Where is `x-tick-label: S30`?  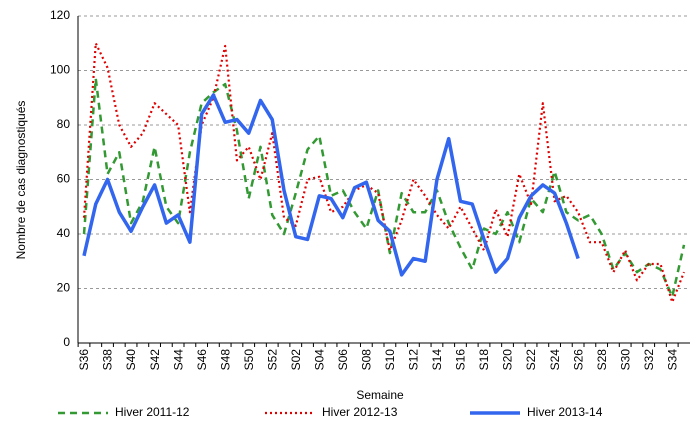 x-tick-label: S30 is located at coordinates (625, 360).